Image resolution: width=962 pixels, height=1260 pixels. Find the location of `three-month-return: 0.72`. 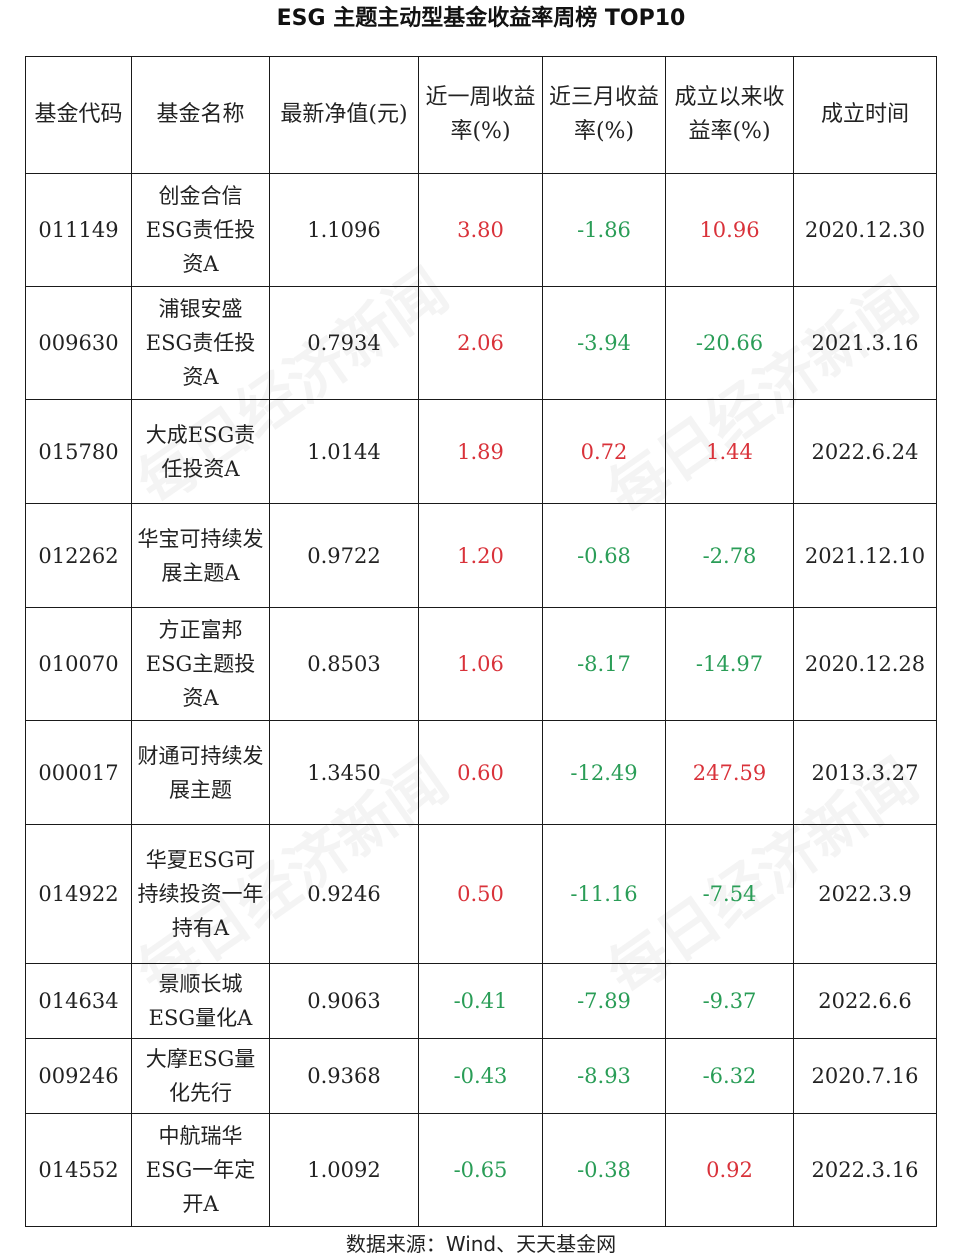

three-month-return: 0.72 is located at coordinates (604, 451).